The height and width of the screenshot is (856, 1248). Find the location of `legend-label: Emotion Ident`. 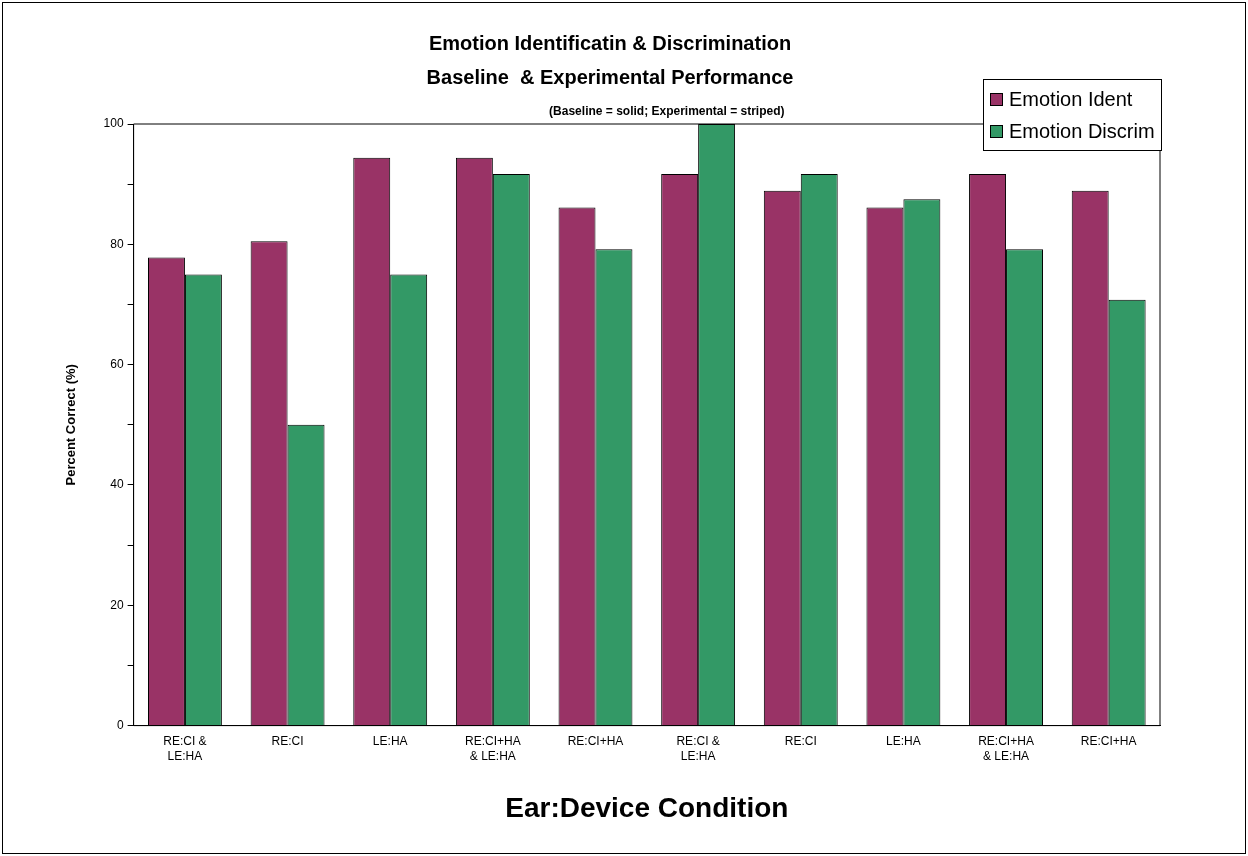

legend-label: Emotion Ident is located at coordinates (1071, 99).